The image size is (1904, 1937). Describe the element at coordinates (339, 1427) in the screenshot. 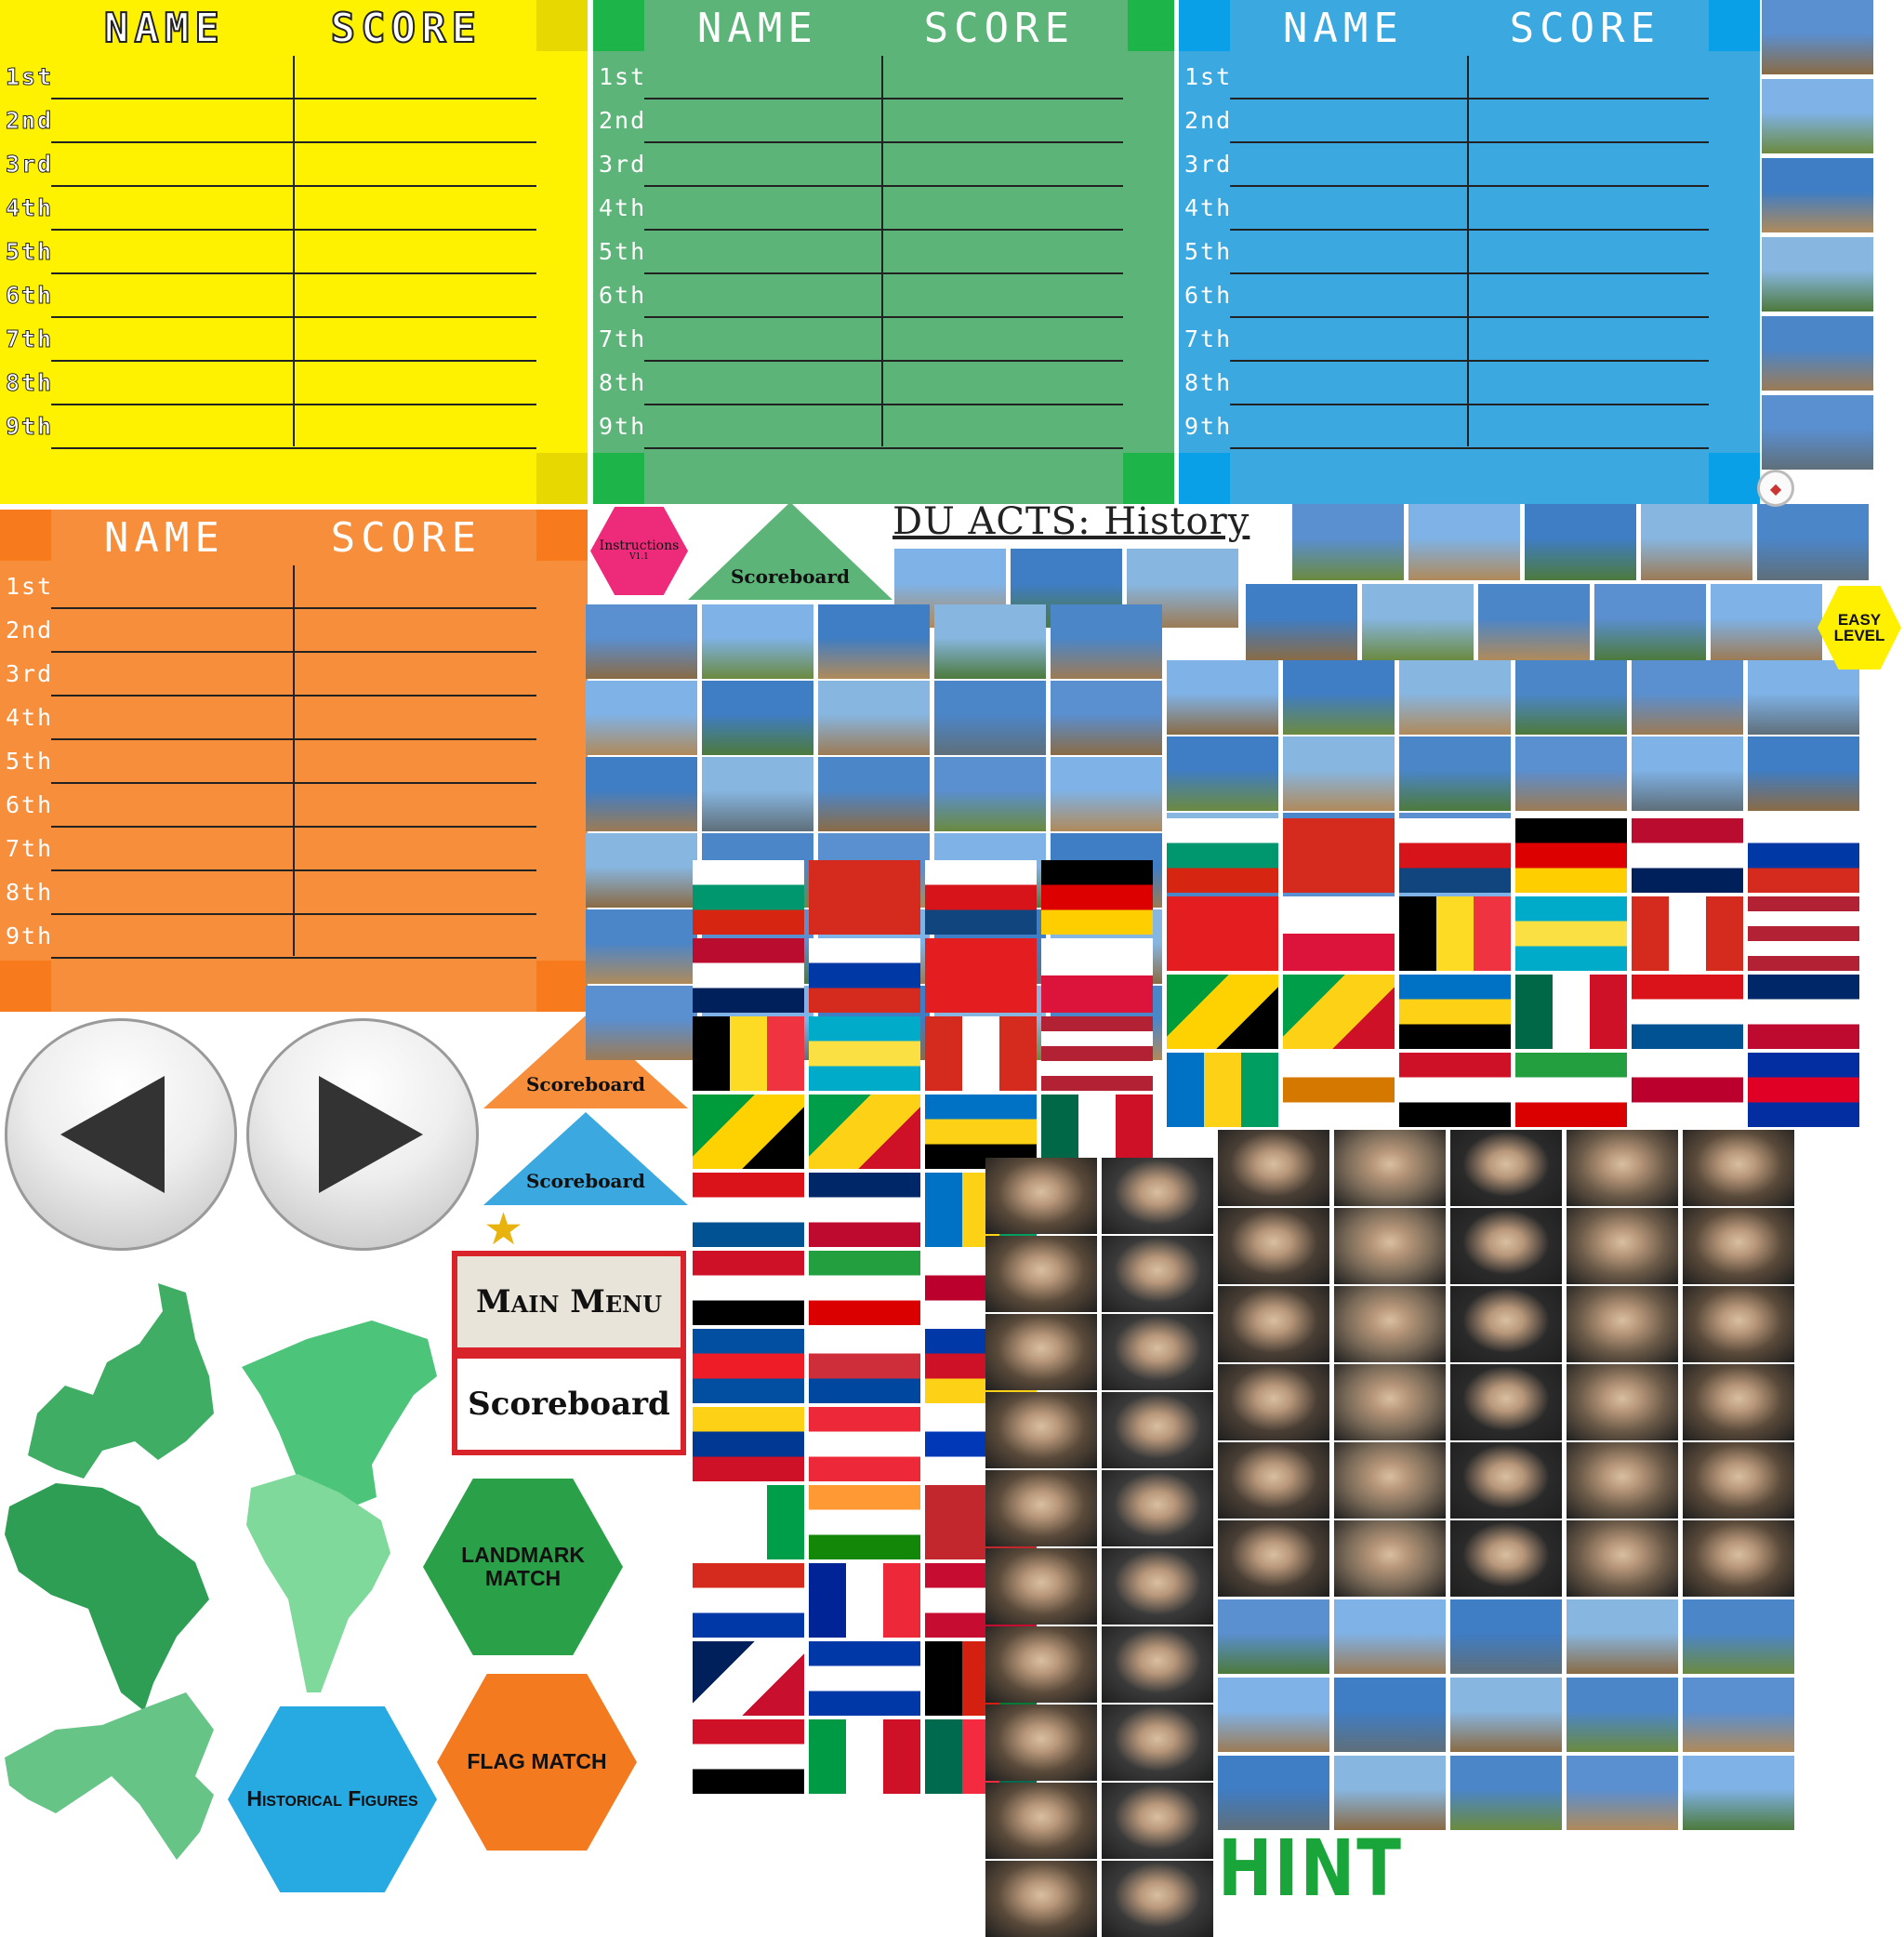

I see `north-america-map` at that location.